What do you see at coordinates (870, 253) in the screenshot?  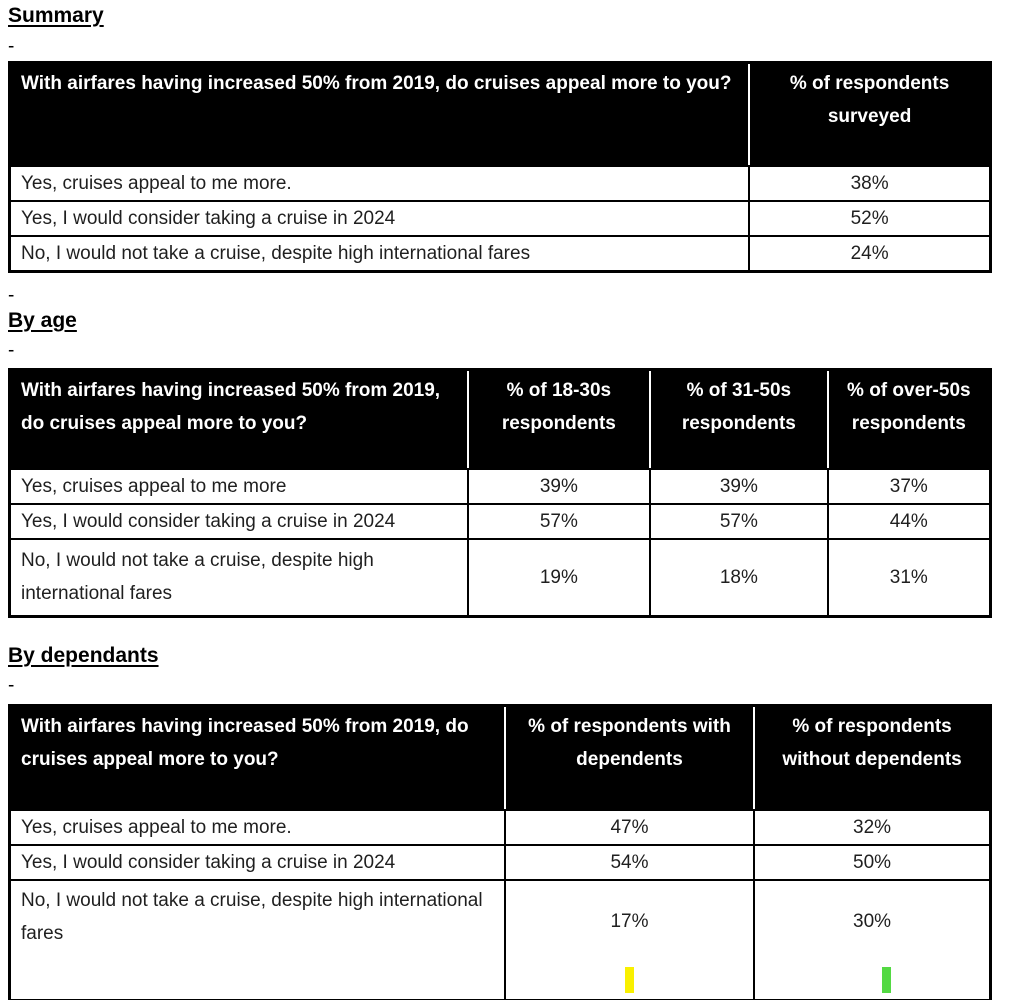 I see `value-cell: 24%` at bounding box center [870, 253].